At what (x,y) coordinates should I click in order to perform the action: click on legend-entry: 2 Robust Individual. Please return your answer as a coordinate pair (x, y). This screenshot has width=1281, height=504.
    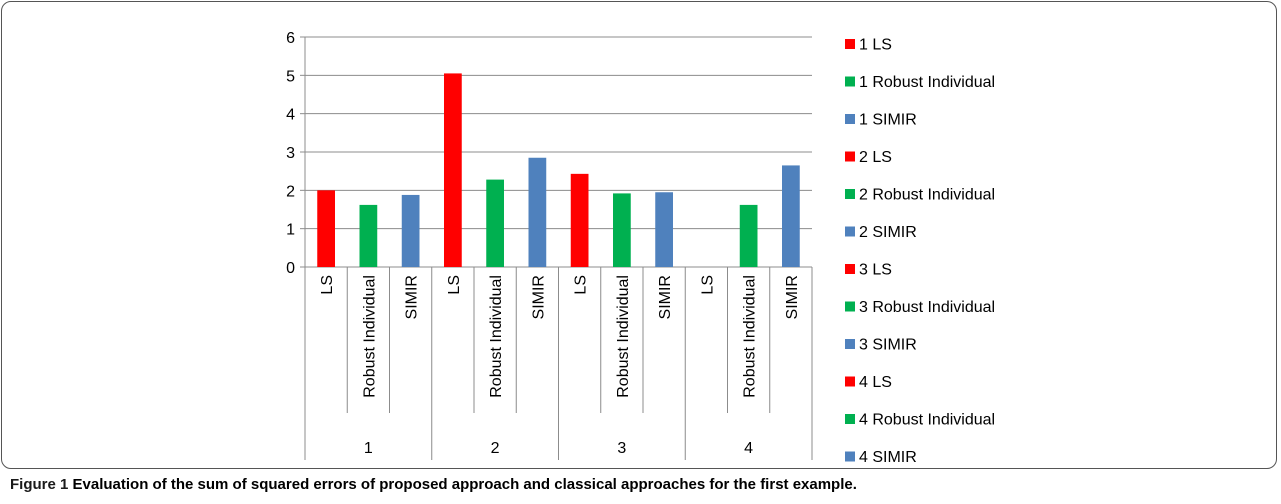
    Looking at the image, I should click on (927, 195).